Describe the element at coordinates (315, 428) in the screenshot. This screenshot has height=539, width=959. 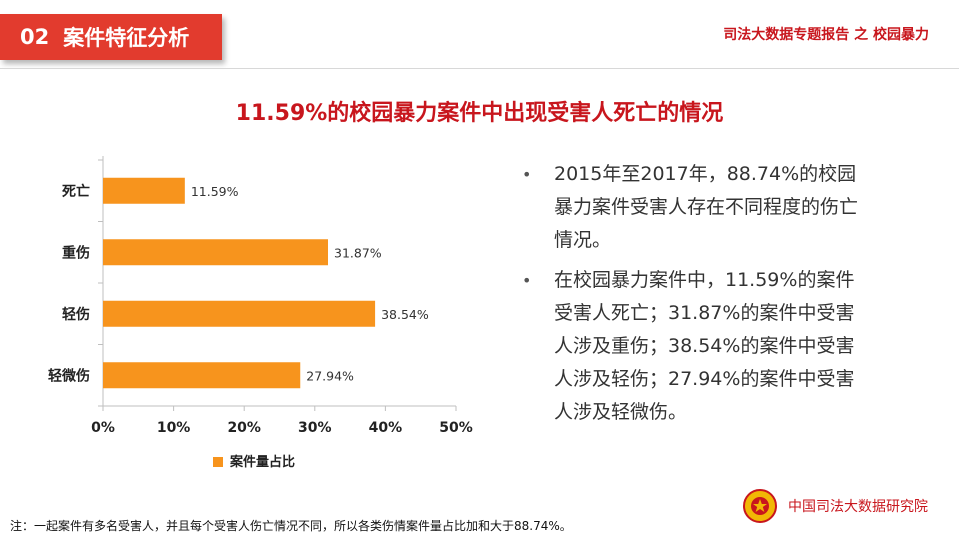
I see `x-tick-label: 30%` at that location.